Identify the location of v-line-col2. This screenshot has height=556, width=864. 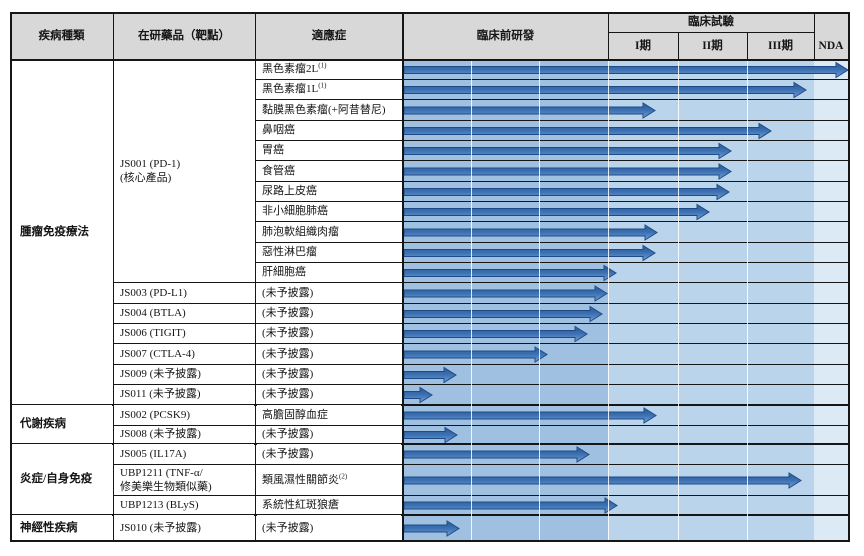
(255, 277).